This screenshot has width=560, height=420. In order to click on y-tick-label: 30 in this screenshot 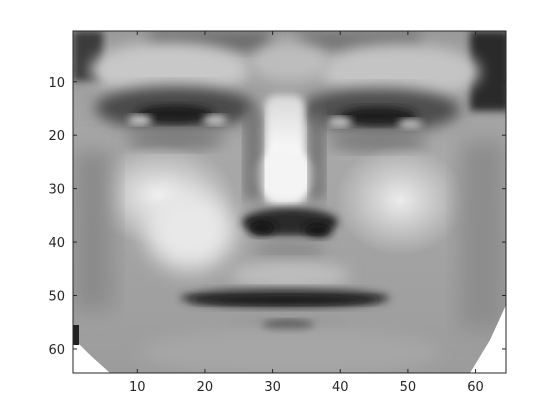, I will do `click(56, 190)`.